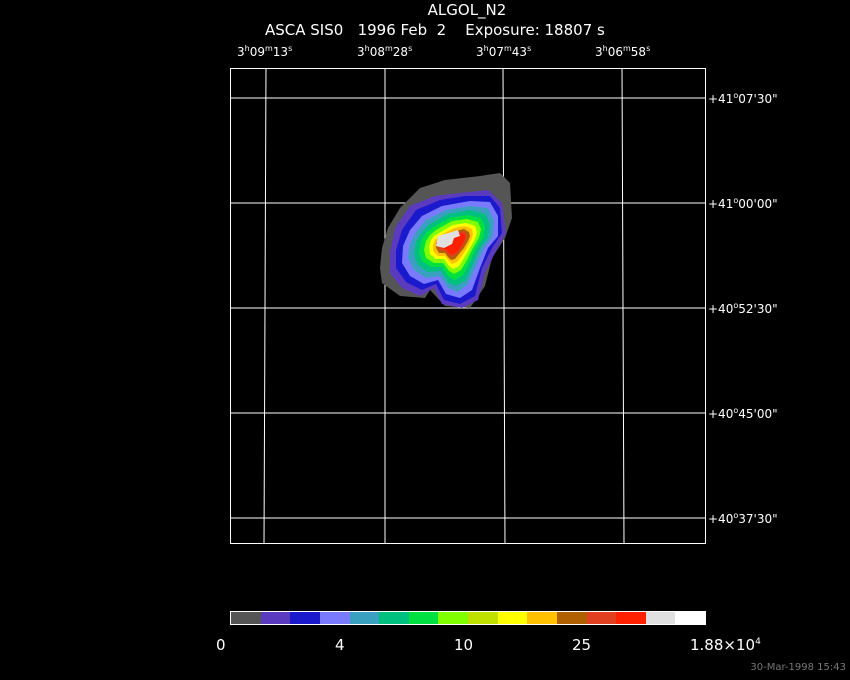 The image size is (850, 680). What do you see at coordinates (467, 10) in the screenshot?
I see `image-title: ALGOL_N2` at bounding box center [467, 10].